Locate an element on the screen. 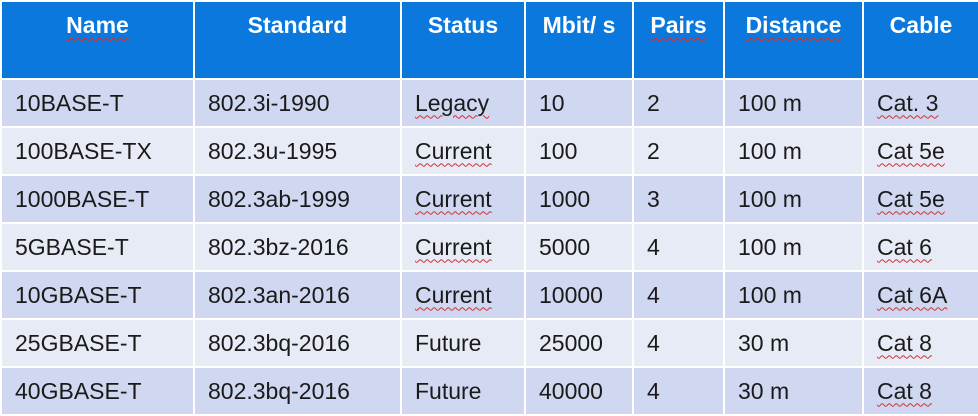 The width and height of the screenshot is (978, 416). cell-mbits: 40000 is located at coordinates (579, 391).